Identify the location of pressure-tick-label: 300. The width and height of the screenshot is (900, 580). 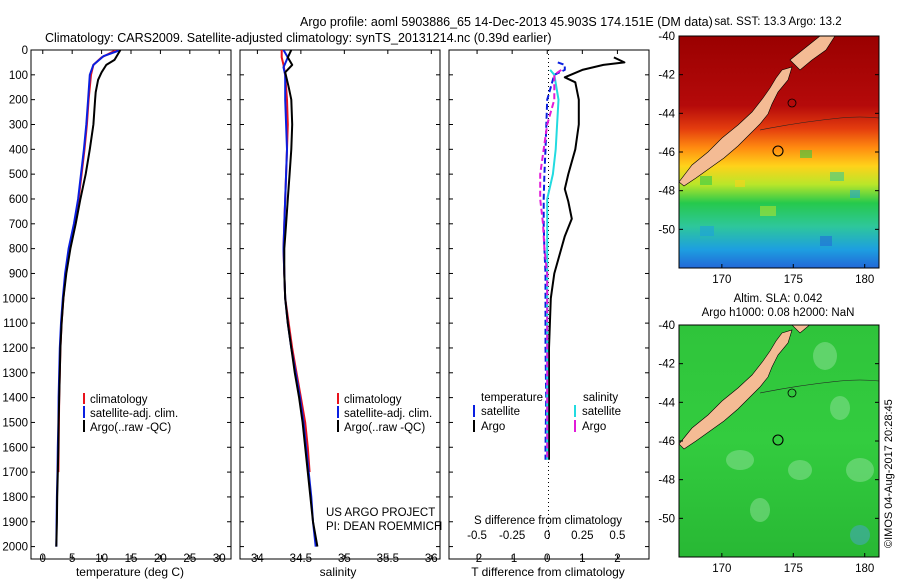
(18, 125).